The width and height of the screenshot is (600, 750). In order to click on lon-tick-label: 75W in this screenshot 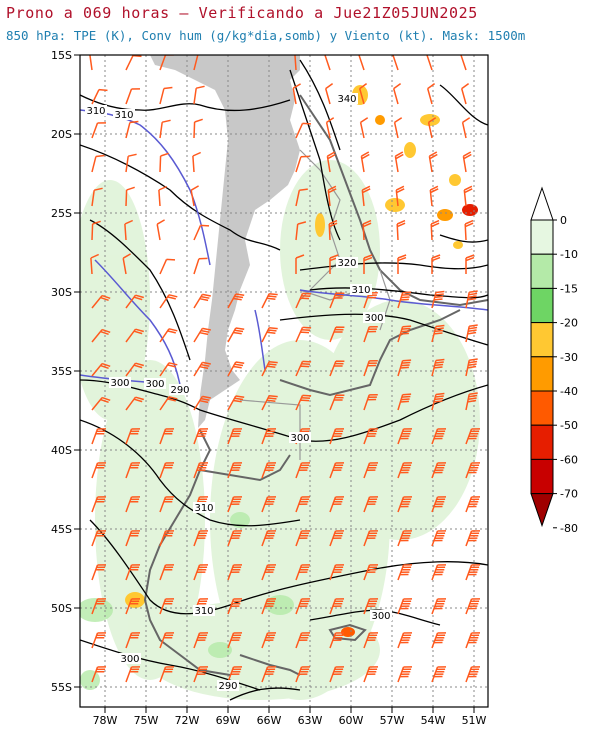, I will do `click(146, 720)`.